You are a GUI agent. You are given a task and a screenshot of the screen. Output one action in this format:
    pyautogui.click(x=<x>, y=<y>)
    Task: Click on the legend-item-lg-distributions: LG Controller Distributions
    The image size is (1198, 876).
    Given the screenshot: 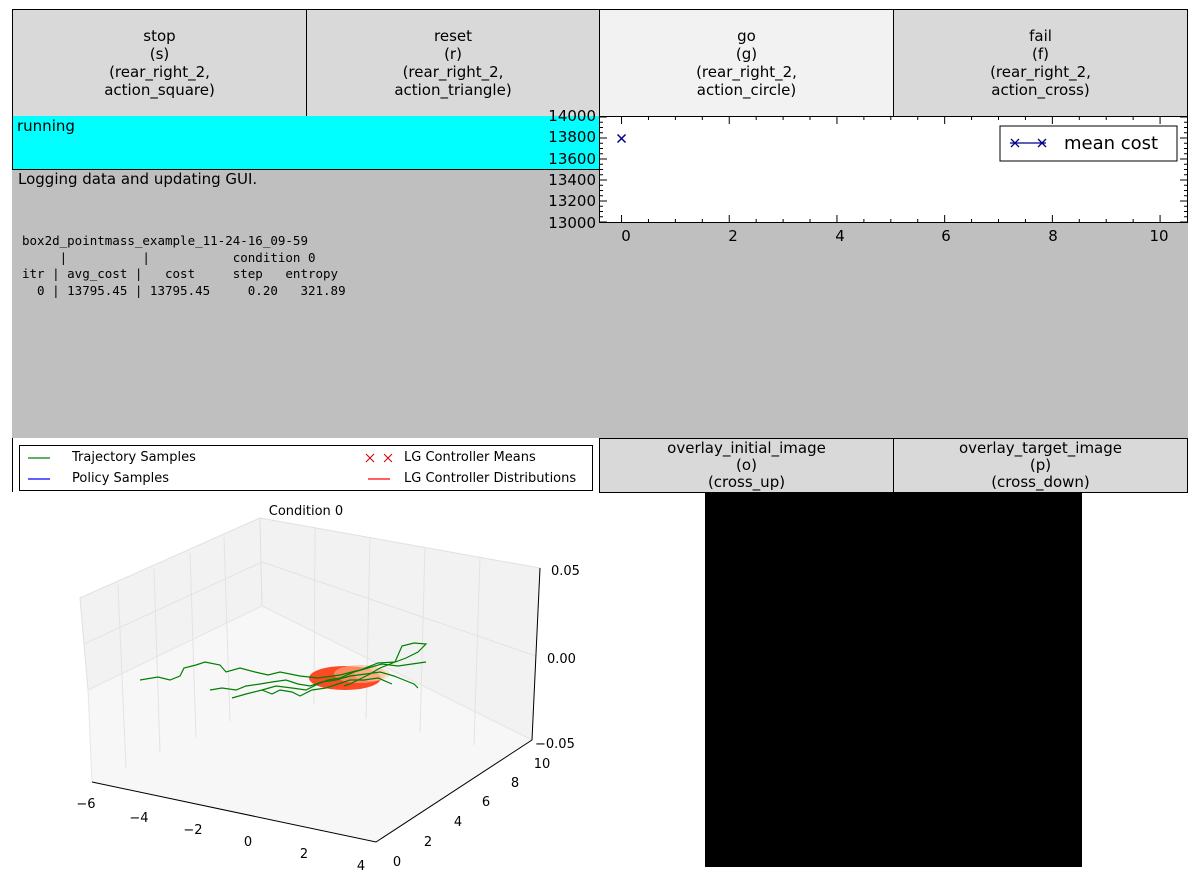 What is the action you would take?
    pyautogui.click(x=470, y=478)
    